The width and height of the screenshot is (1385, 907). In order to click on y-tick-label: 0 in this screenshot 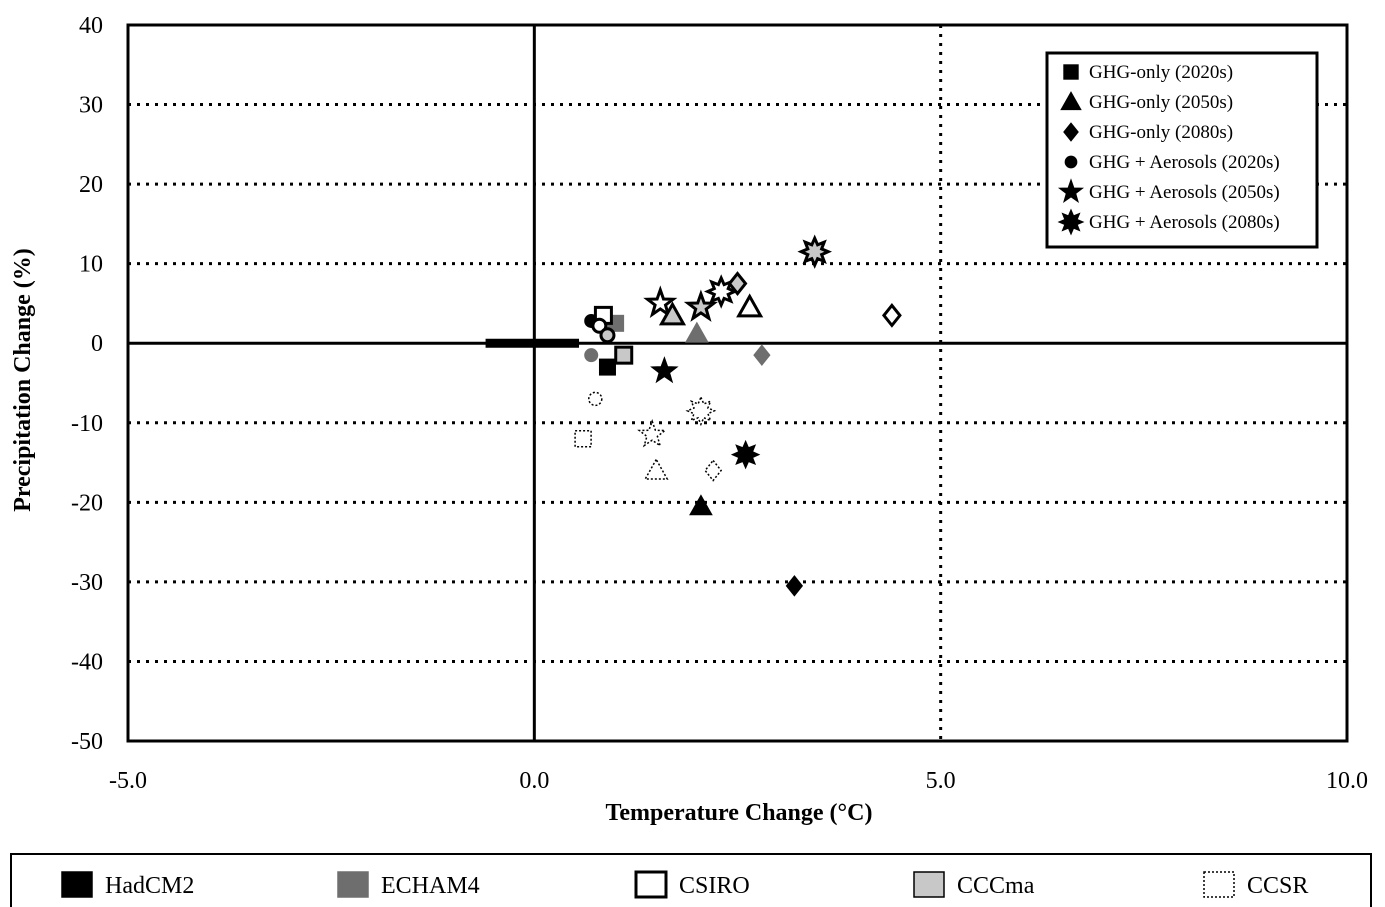, I will do `click(97, 344)`.